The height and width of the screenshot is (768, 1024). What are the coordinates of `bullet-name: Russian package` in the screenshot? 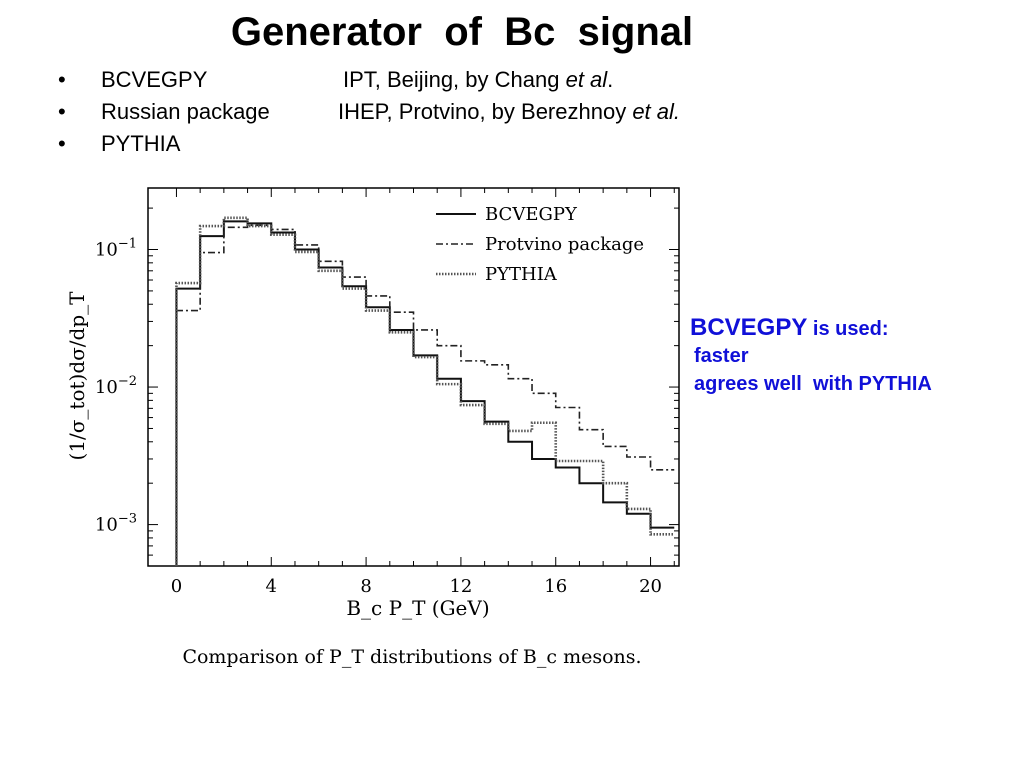 It's located at (185, 111).